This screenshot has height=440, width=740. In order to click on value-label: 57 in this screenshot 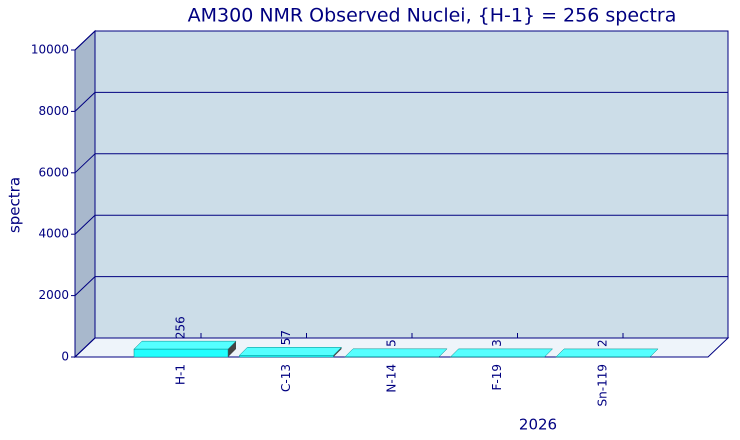, I will do `click(286, 337)`.